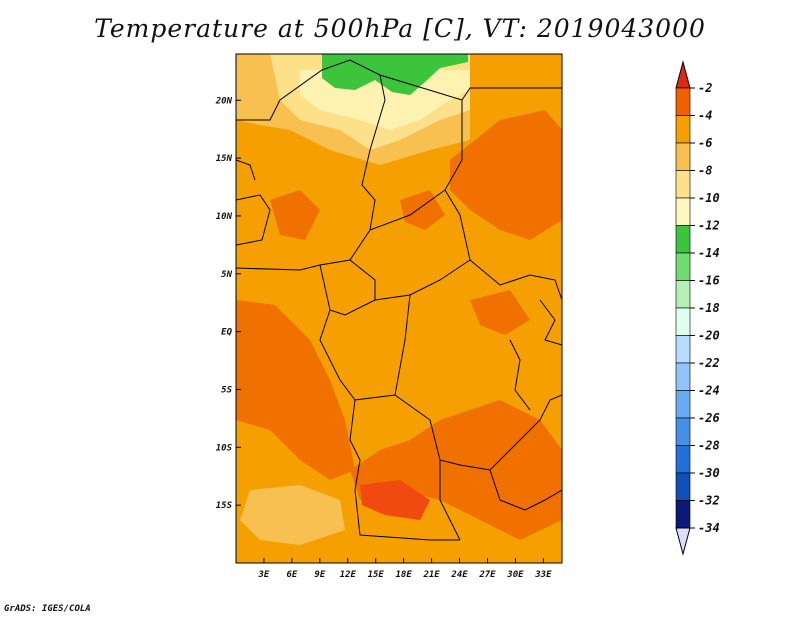 This screenshot has width=800, height=618. I want to click on colorbar-label: -20, so click(709, 336).